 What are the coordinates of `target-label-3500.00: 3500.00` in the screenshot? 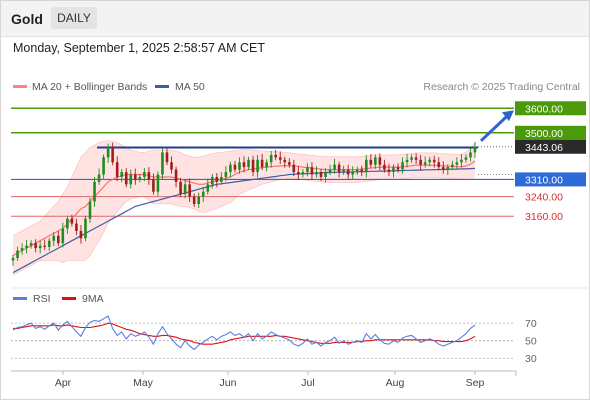 It's located at (544, 134).